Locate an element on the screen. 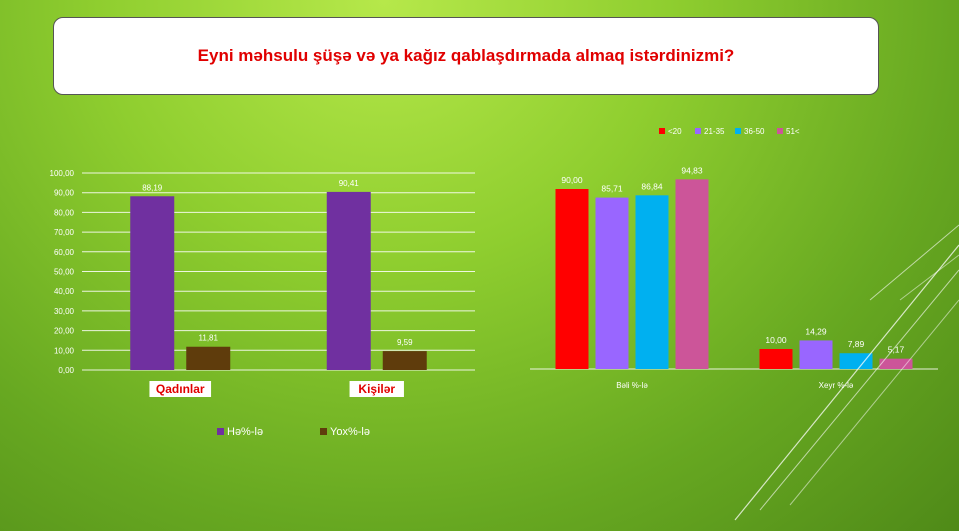 This screenshot has width=959, height=531. legend-label: 51< is located at coordinates (793, 131).